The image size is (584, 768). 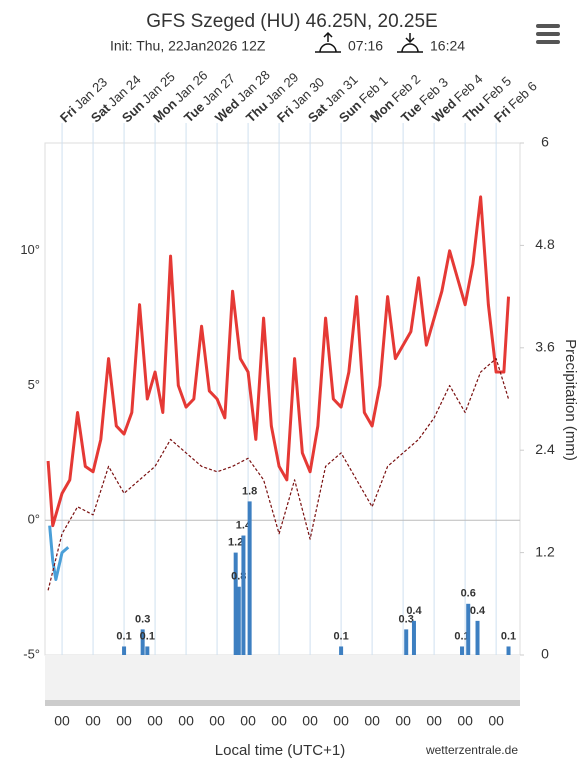 I want to click on precip-label: 1.8, so click(x=249, y=491).